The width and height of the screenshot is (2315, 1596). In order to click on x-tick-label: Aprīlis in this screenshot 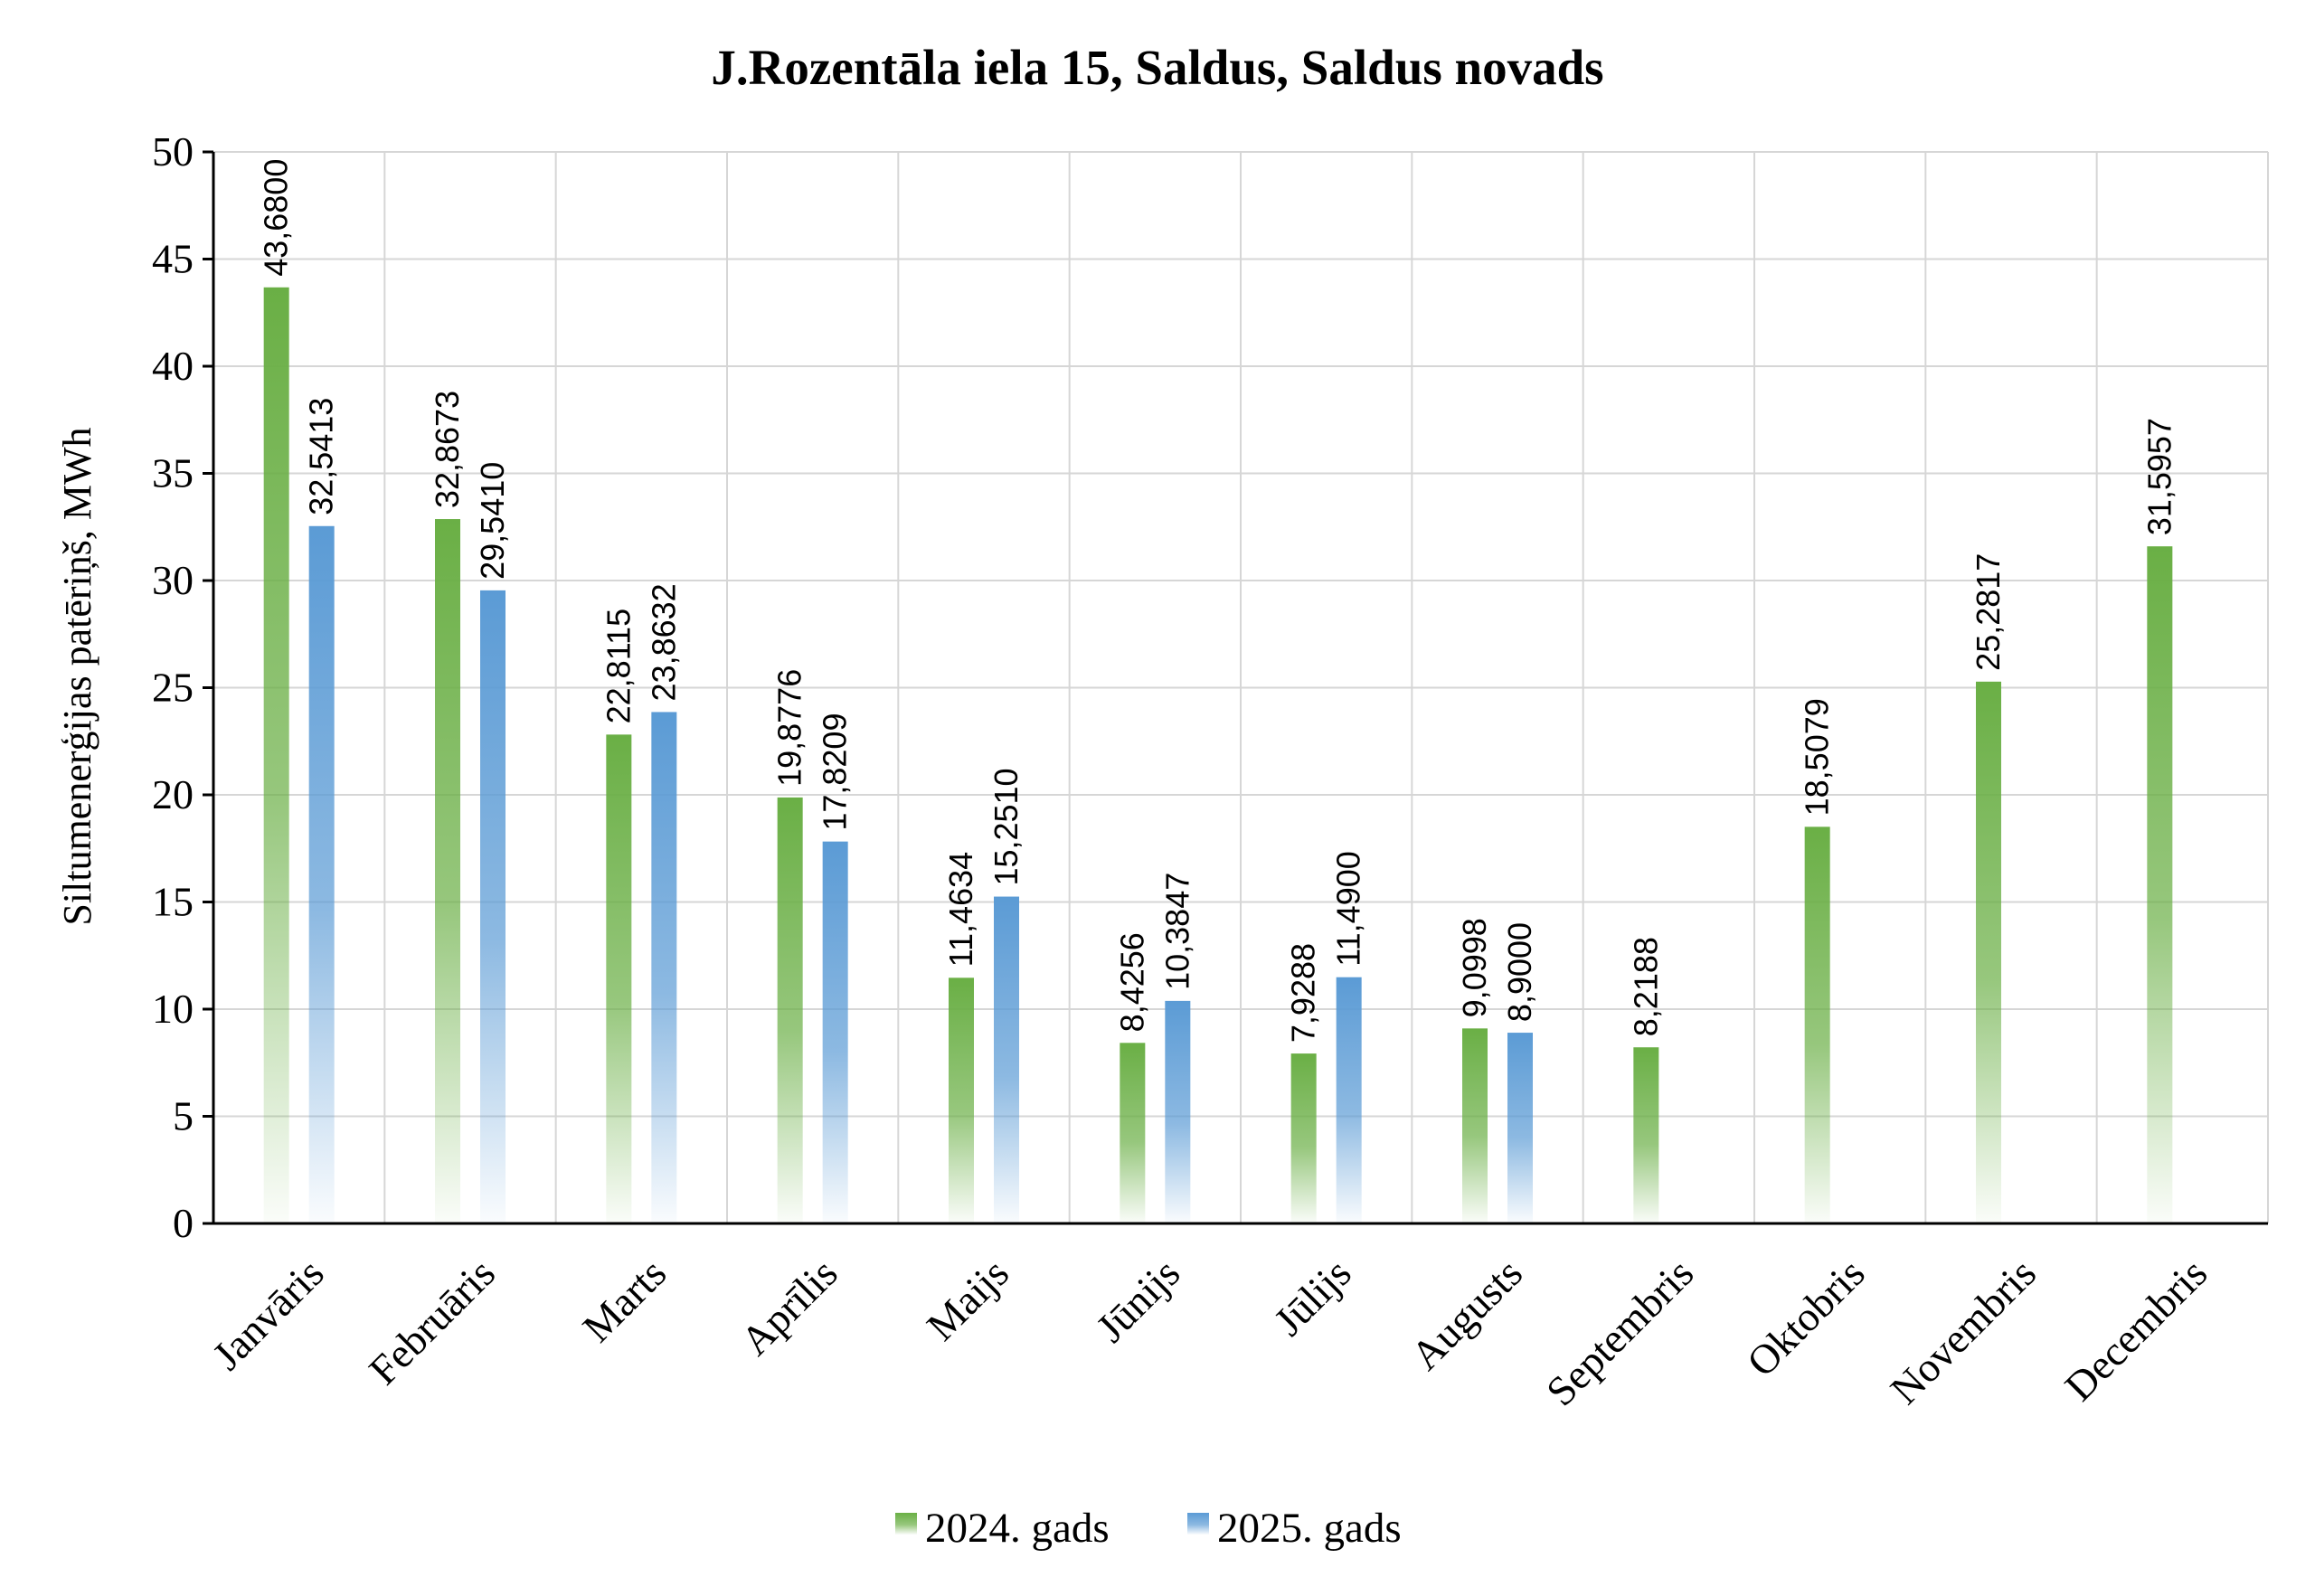, I will do `click(789, 1307)`.